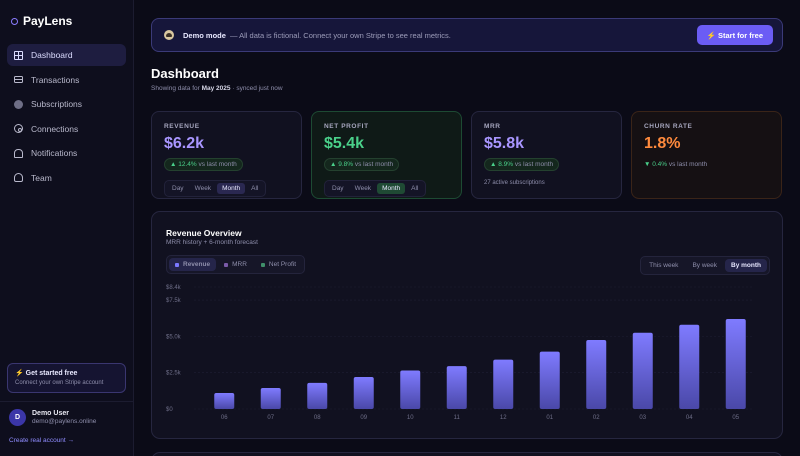 The height and width of the screenshot is (456, 800). I want to click on x-tick-label: 01, so click(549, 418).